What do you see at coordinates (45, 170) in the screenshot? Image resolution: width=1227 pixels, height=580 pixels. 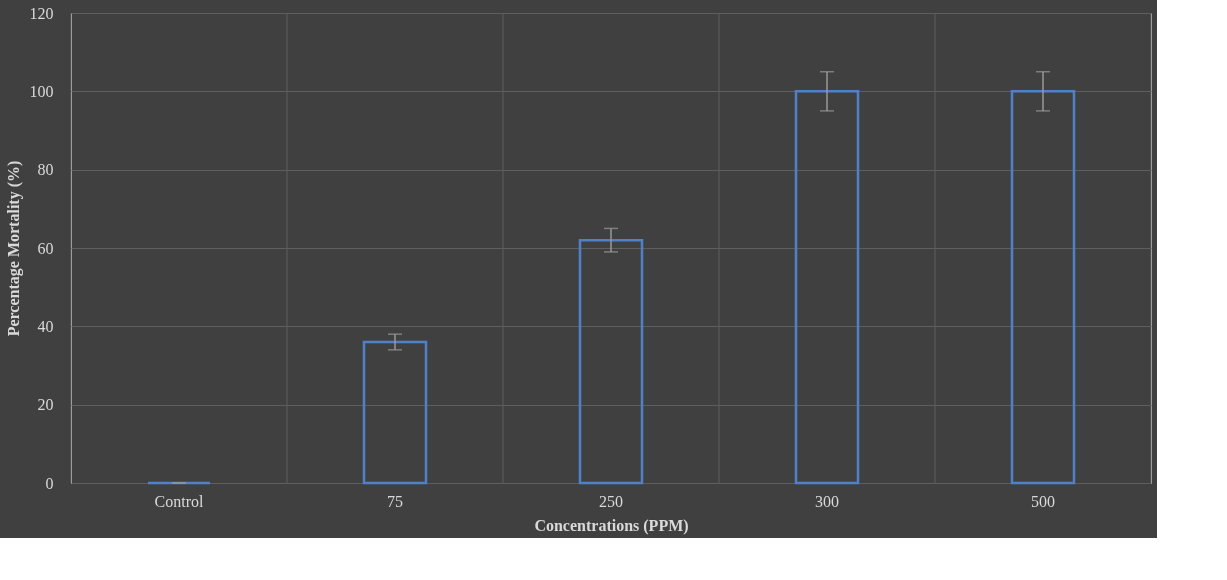 I see `y-tick-label: 80` at bounding box center [45, 170].